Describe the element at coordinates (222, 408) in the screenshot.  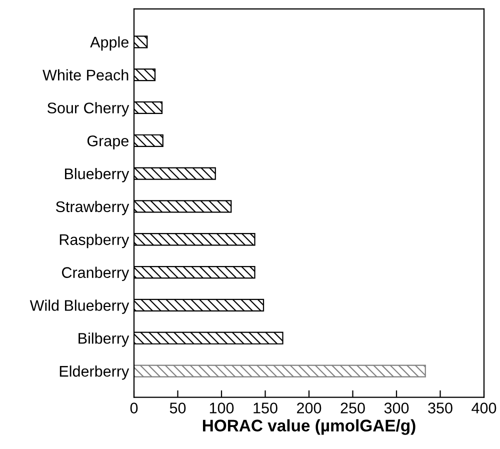
I see `x-tick-label: 100` at that location.